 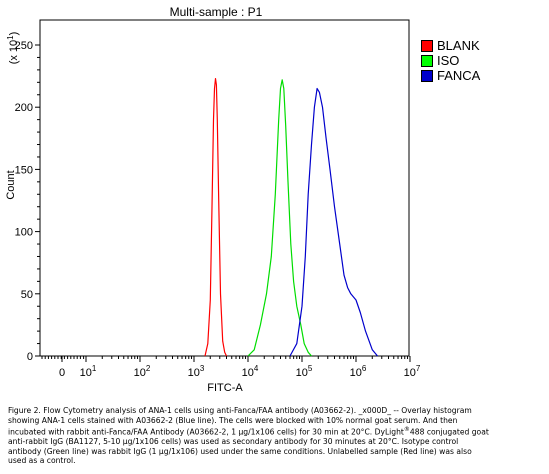 What do you see at coordinates (142, 371) in the screenshot?
I see `x-tick-label: 10²` at bounding box center [142, 371].